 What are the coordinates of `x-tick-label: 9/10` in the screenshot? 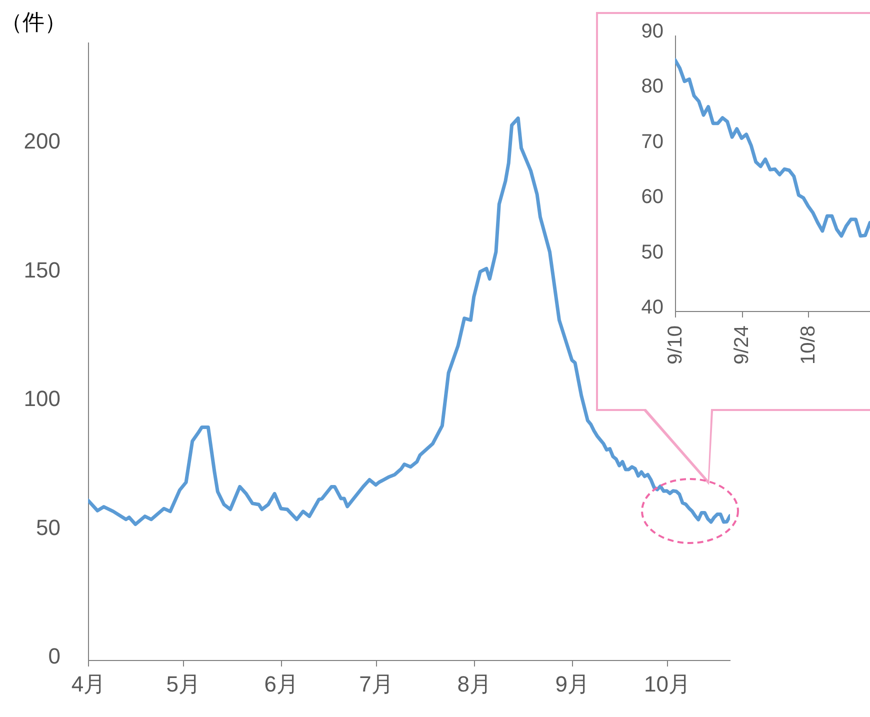 It's located at (675, 345).